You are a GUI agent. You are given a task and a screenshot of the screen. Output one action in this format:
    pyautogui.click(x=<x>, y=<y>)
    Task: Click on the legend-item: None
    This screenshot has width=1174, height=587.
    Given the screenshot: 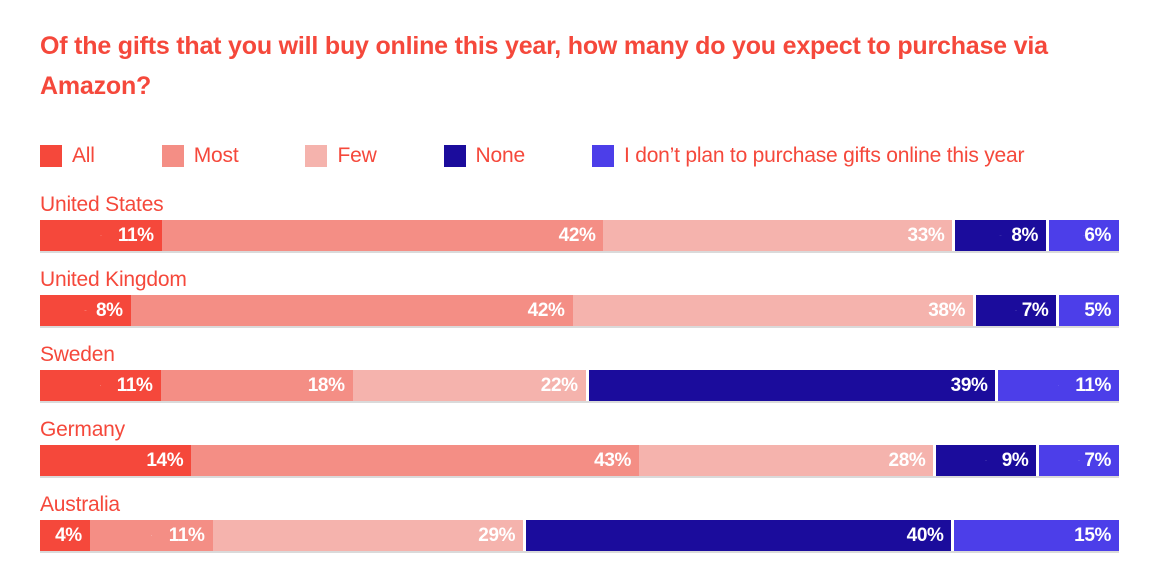 What is the action you would take?
    pyautogui.click(x=484, y=156)
    